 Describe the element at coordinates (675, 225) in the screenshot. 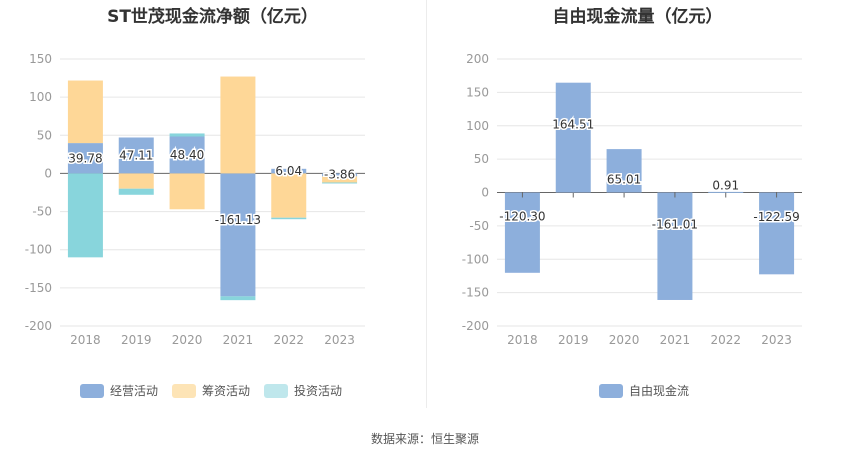

I see `right-data-label: -161.01` at that location.